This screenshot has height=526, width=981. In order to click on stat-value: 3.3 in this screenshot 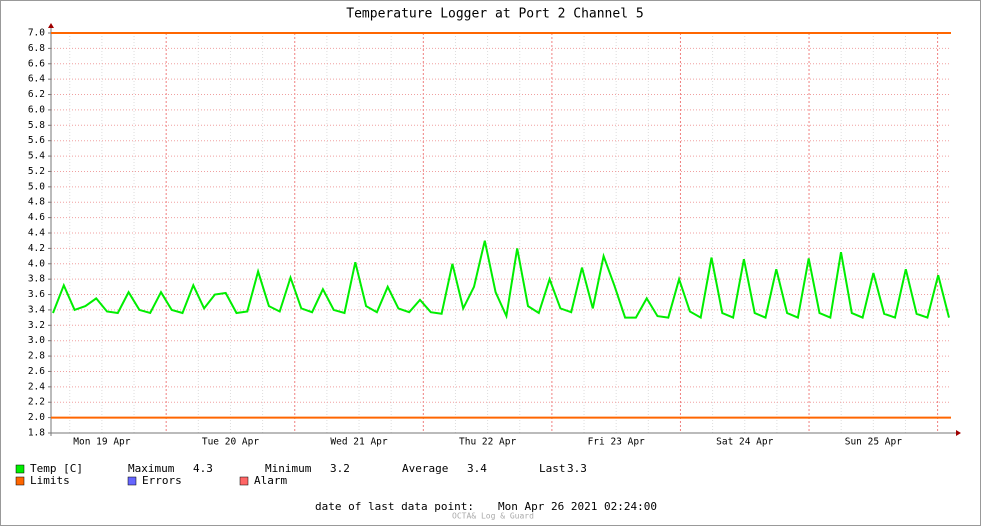, I will do `click(577, 468)`.